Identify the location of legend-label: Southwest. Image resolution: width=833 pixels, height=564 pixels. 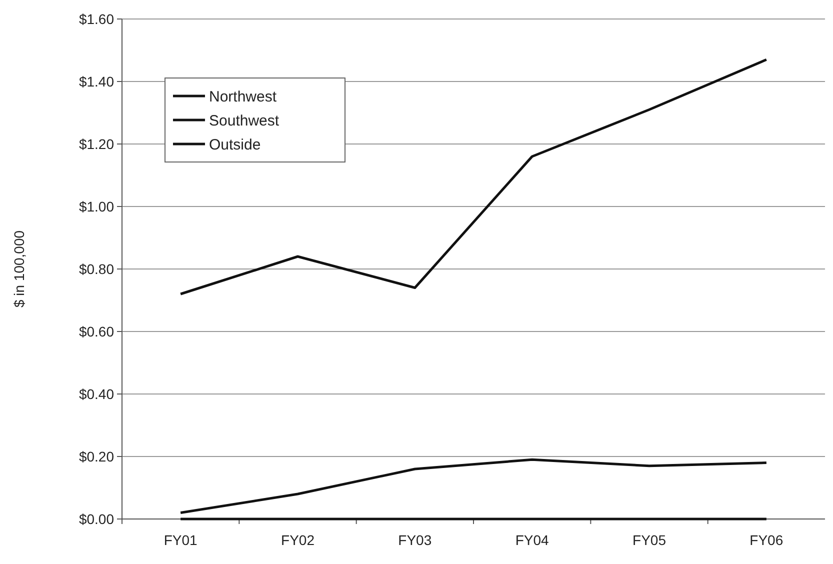
(244, 121).